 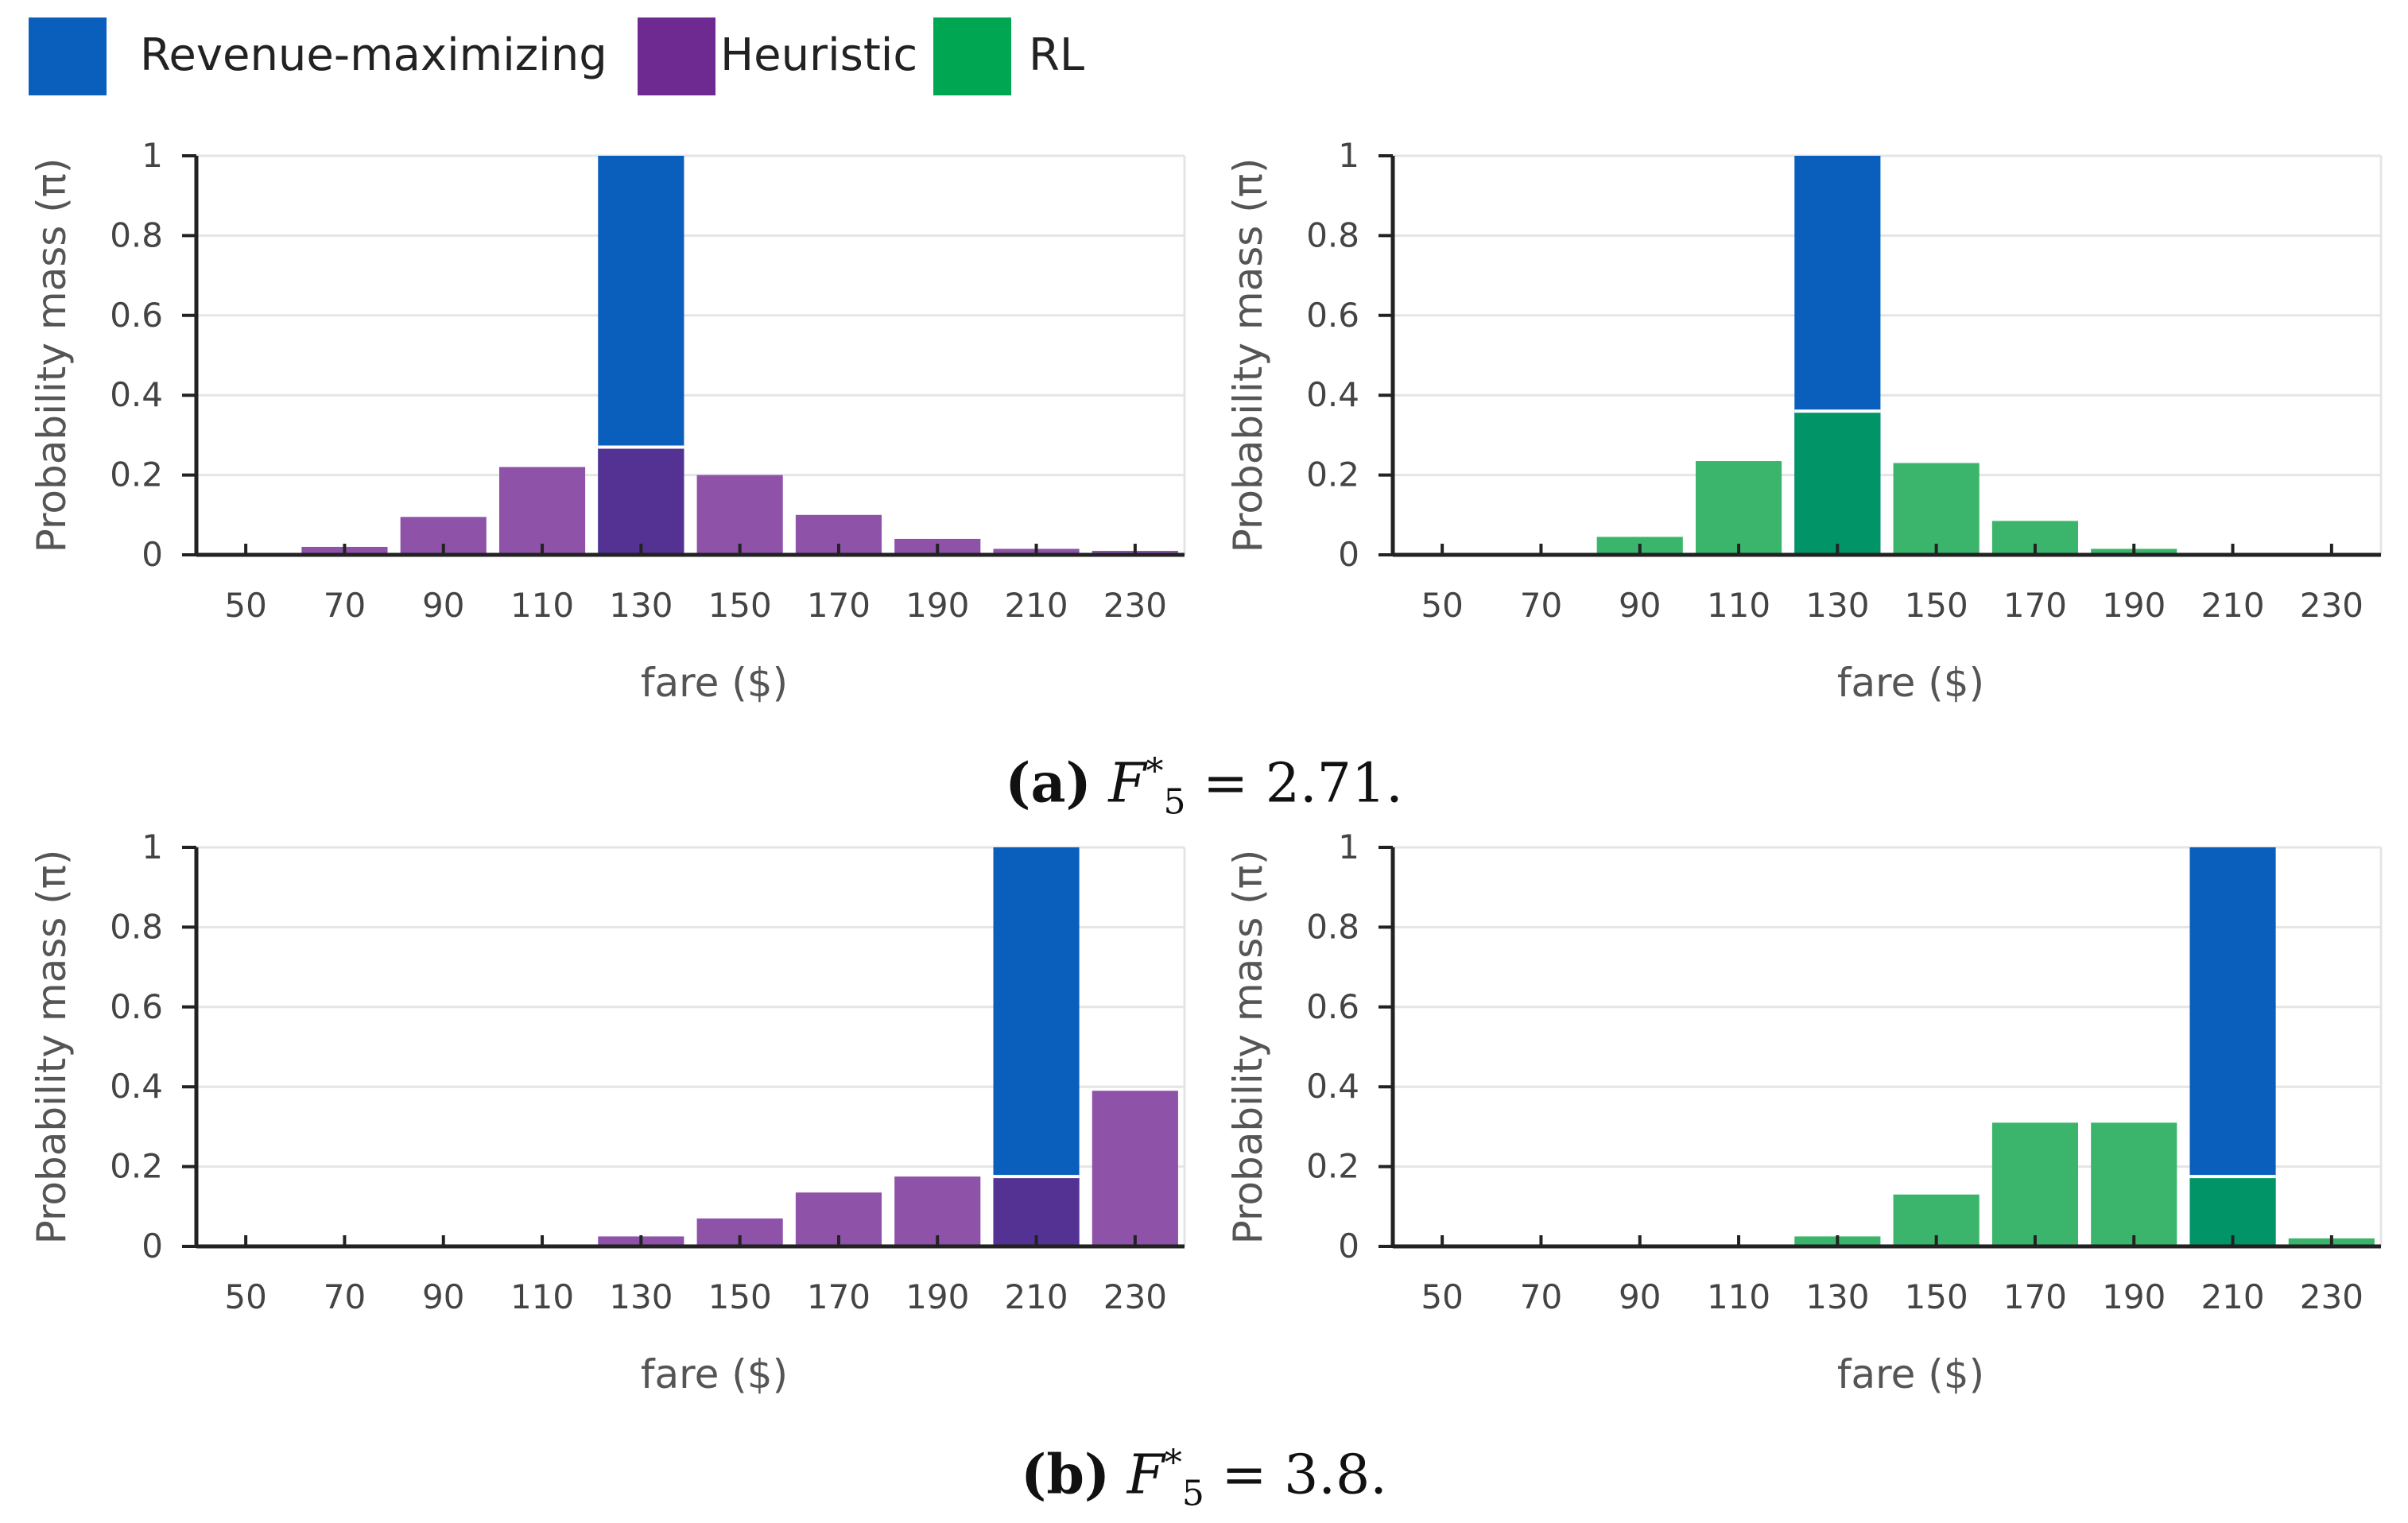 What do you see at coordinates (1294, 784) in the screenshot?
I see `caption-a-rest: = 2.71.` at bounding box center [1294, 784].